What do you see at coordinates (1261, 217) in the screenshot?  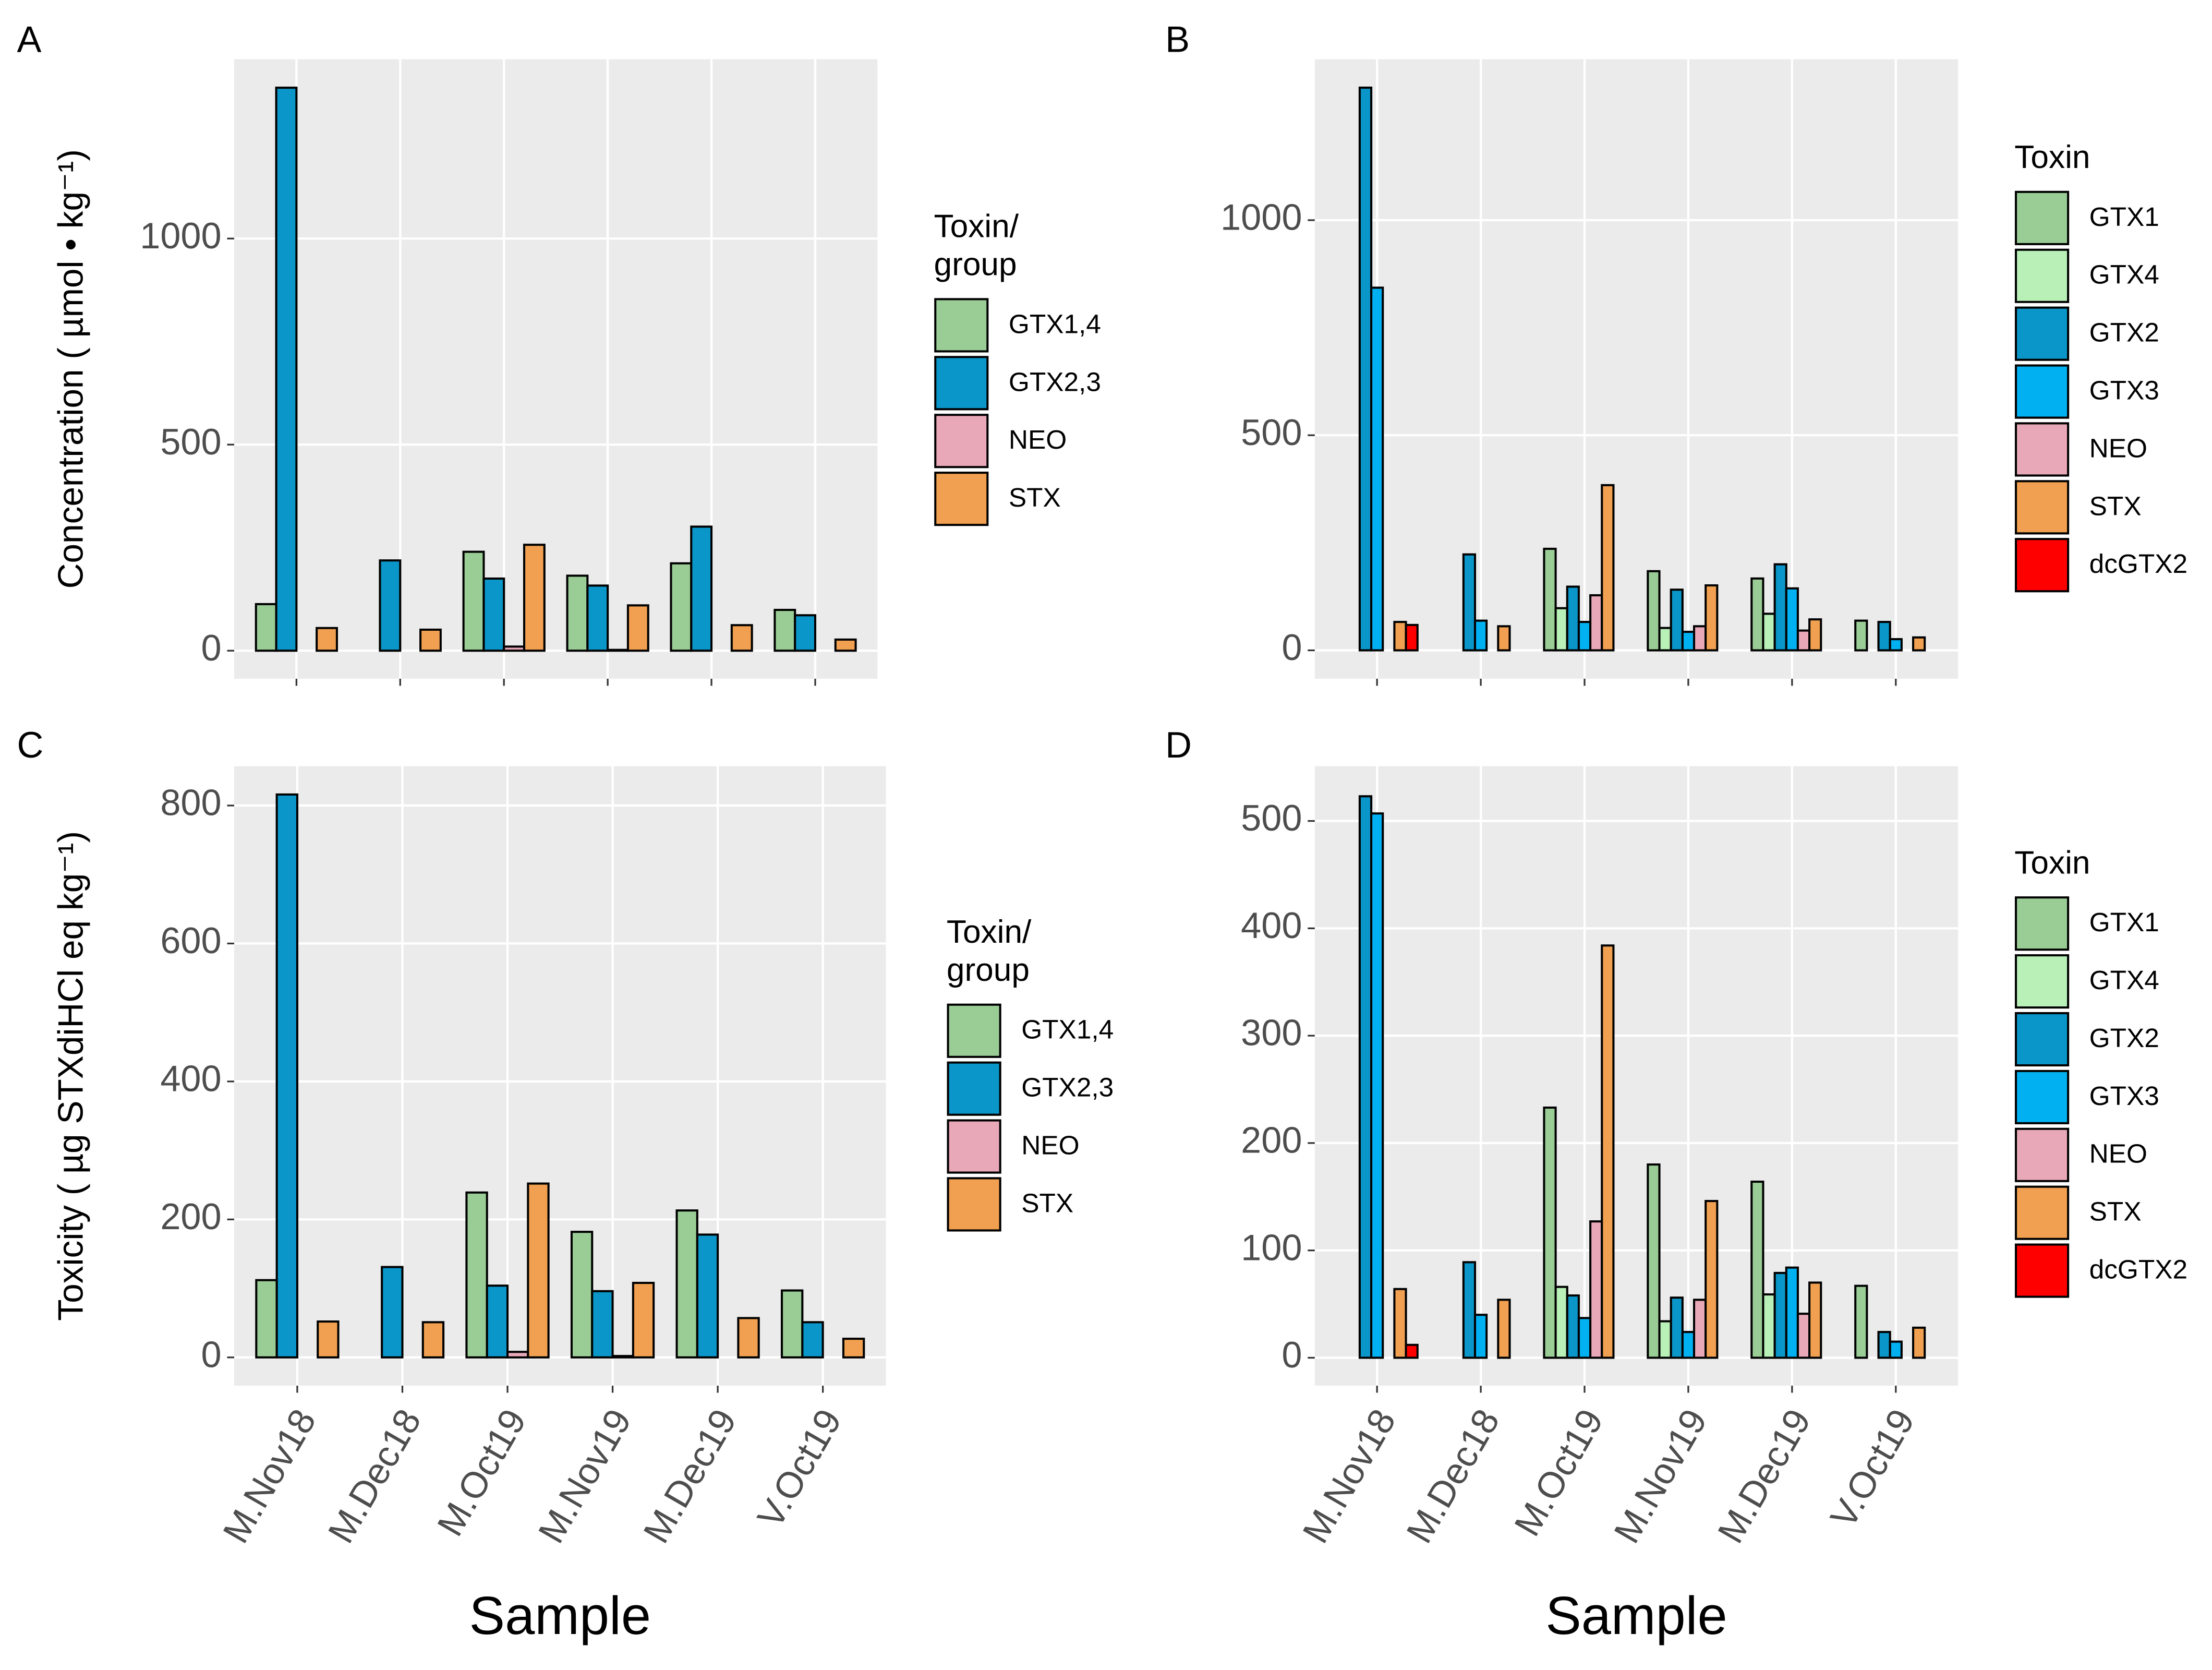 I see `y-tick-label: 1000` at bounding box center [1261, 217].